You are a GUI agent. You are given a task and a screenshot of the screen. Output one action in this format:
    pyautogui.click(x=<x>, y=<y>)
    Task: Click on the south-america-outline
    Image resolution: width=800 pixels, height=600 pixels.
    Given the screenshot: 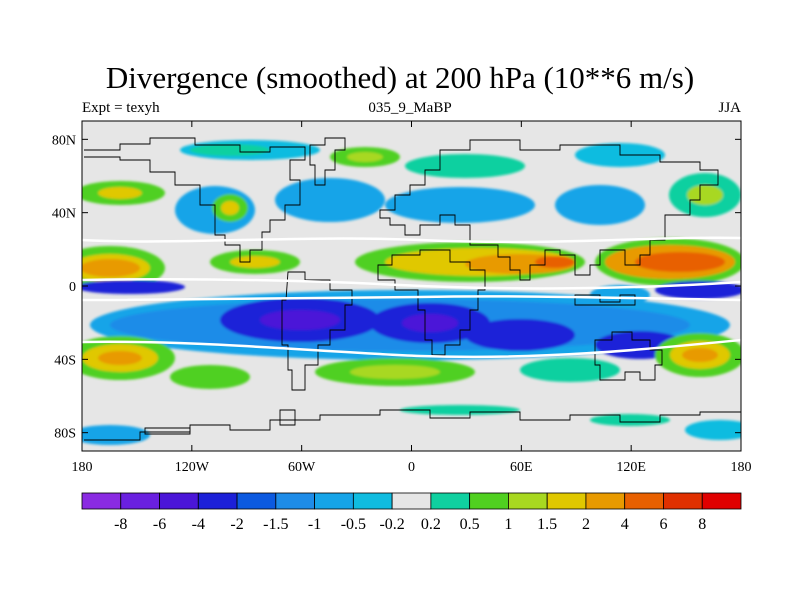 What is the action you would take?
    pyautogui.click(x=317, y=331)
    